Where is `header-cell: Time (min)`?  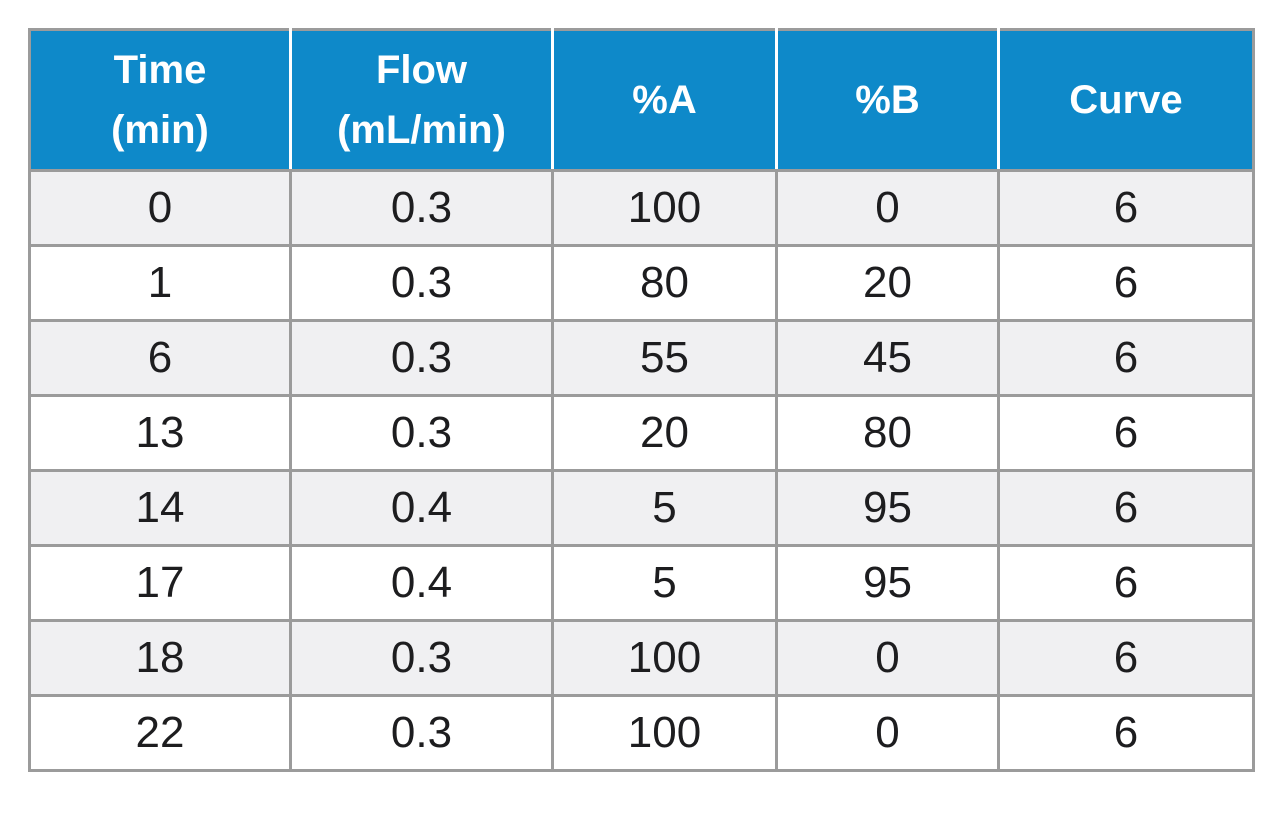
header-cell: Time (min) is located at coordinates (160, 100).